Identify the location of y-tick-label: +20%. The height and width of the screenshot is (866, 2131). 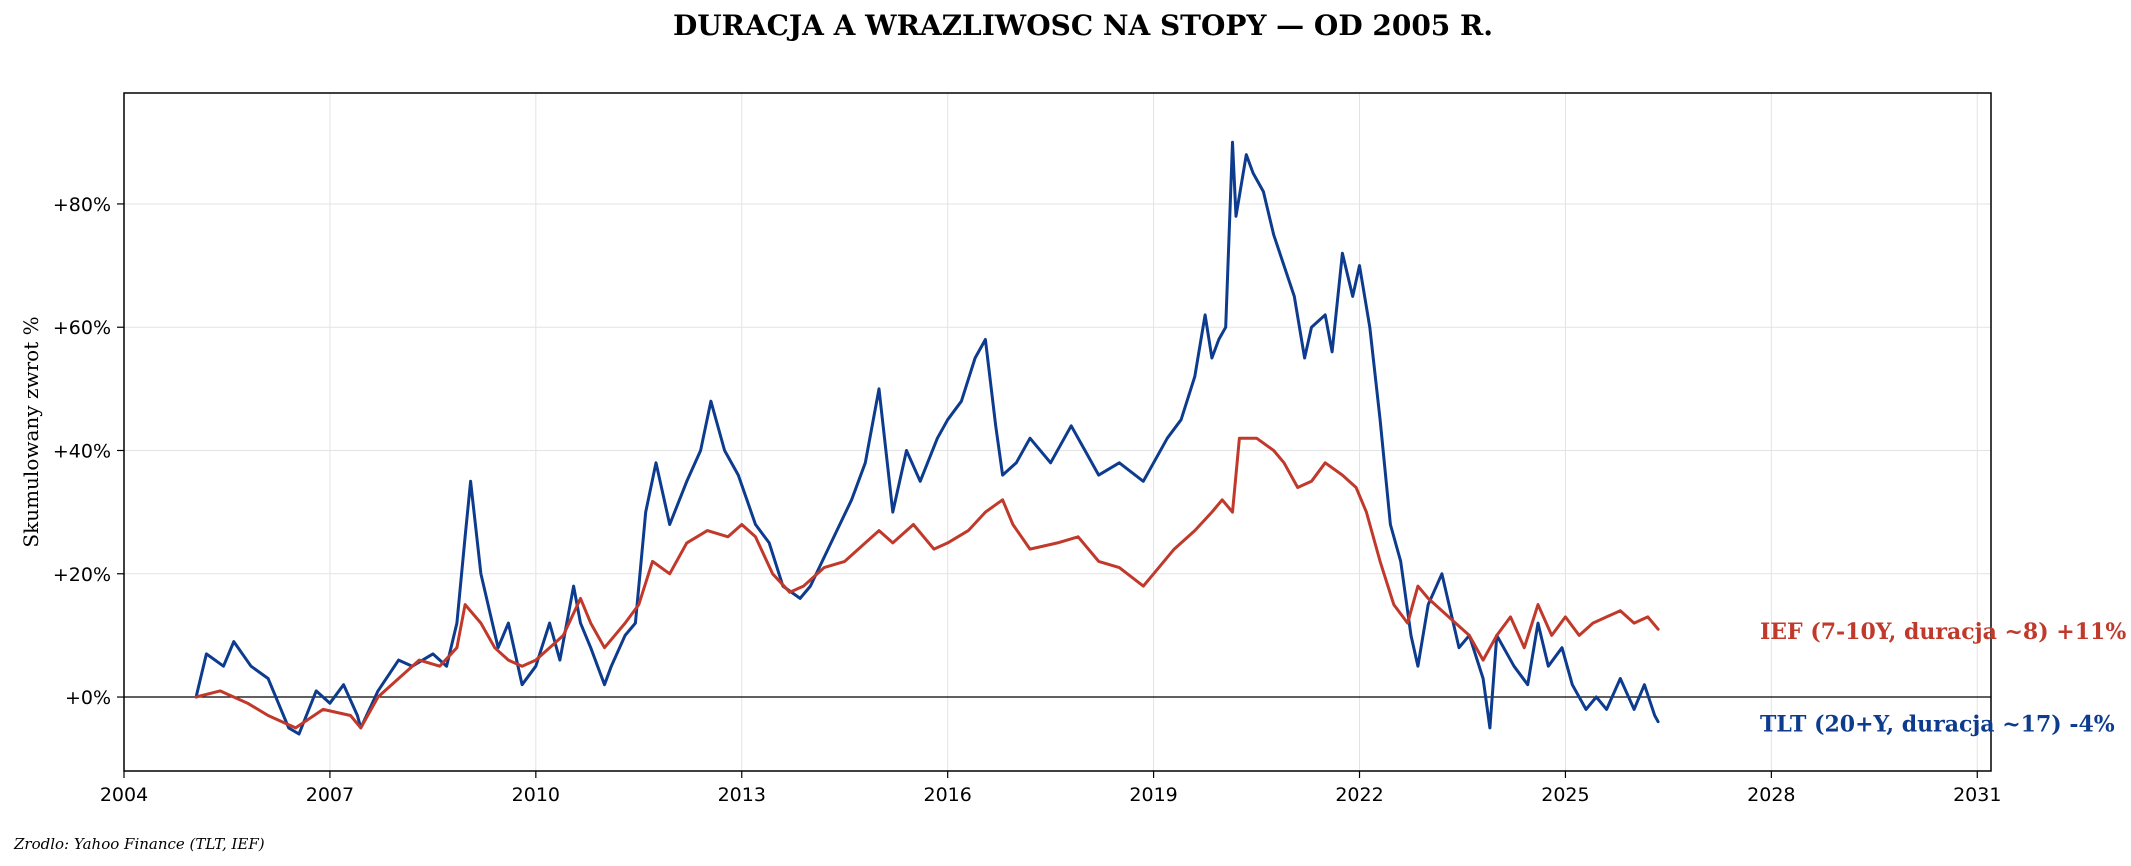
(82, 575).